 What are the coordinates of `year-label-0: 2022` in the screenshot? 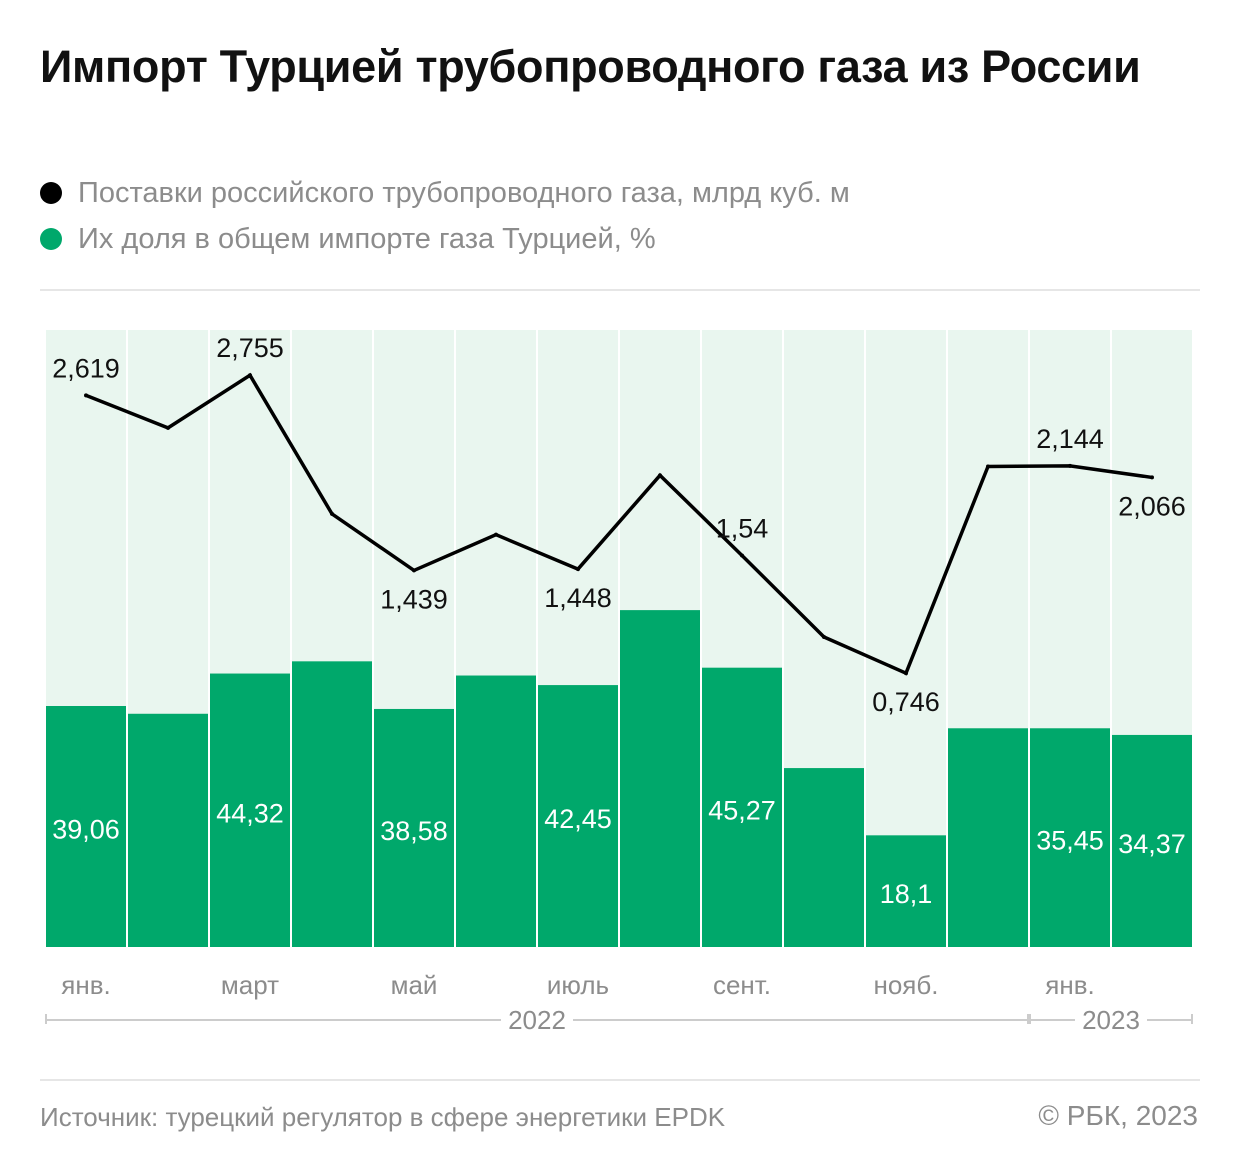 It's located at (537, 1020).